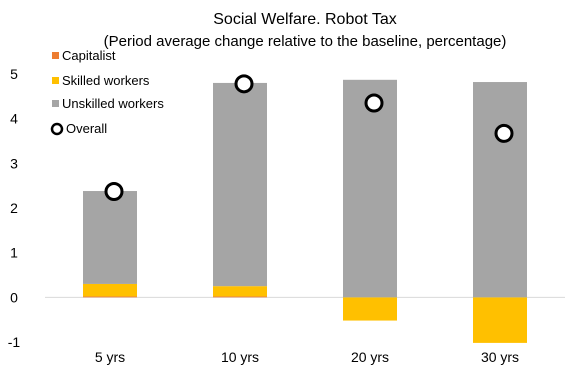 The image size is (570, 367). I want to click on y-axis: -1 0 1 2 3 4 5, so click(14, 208).